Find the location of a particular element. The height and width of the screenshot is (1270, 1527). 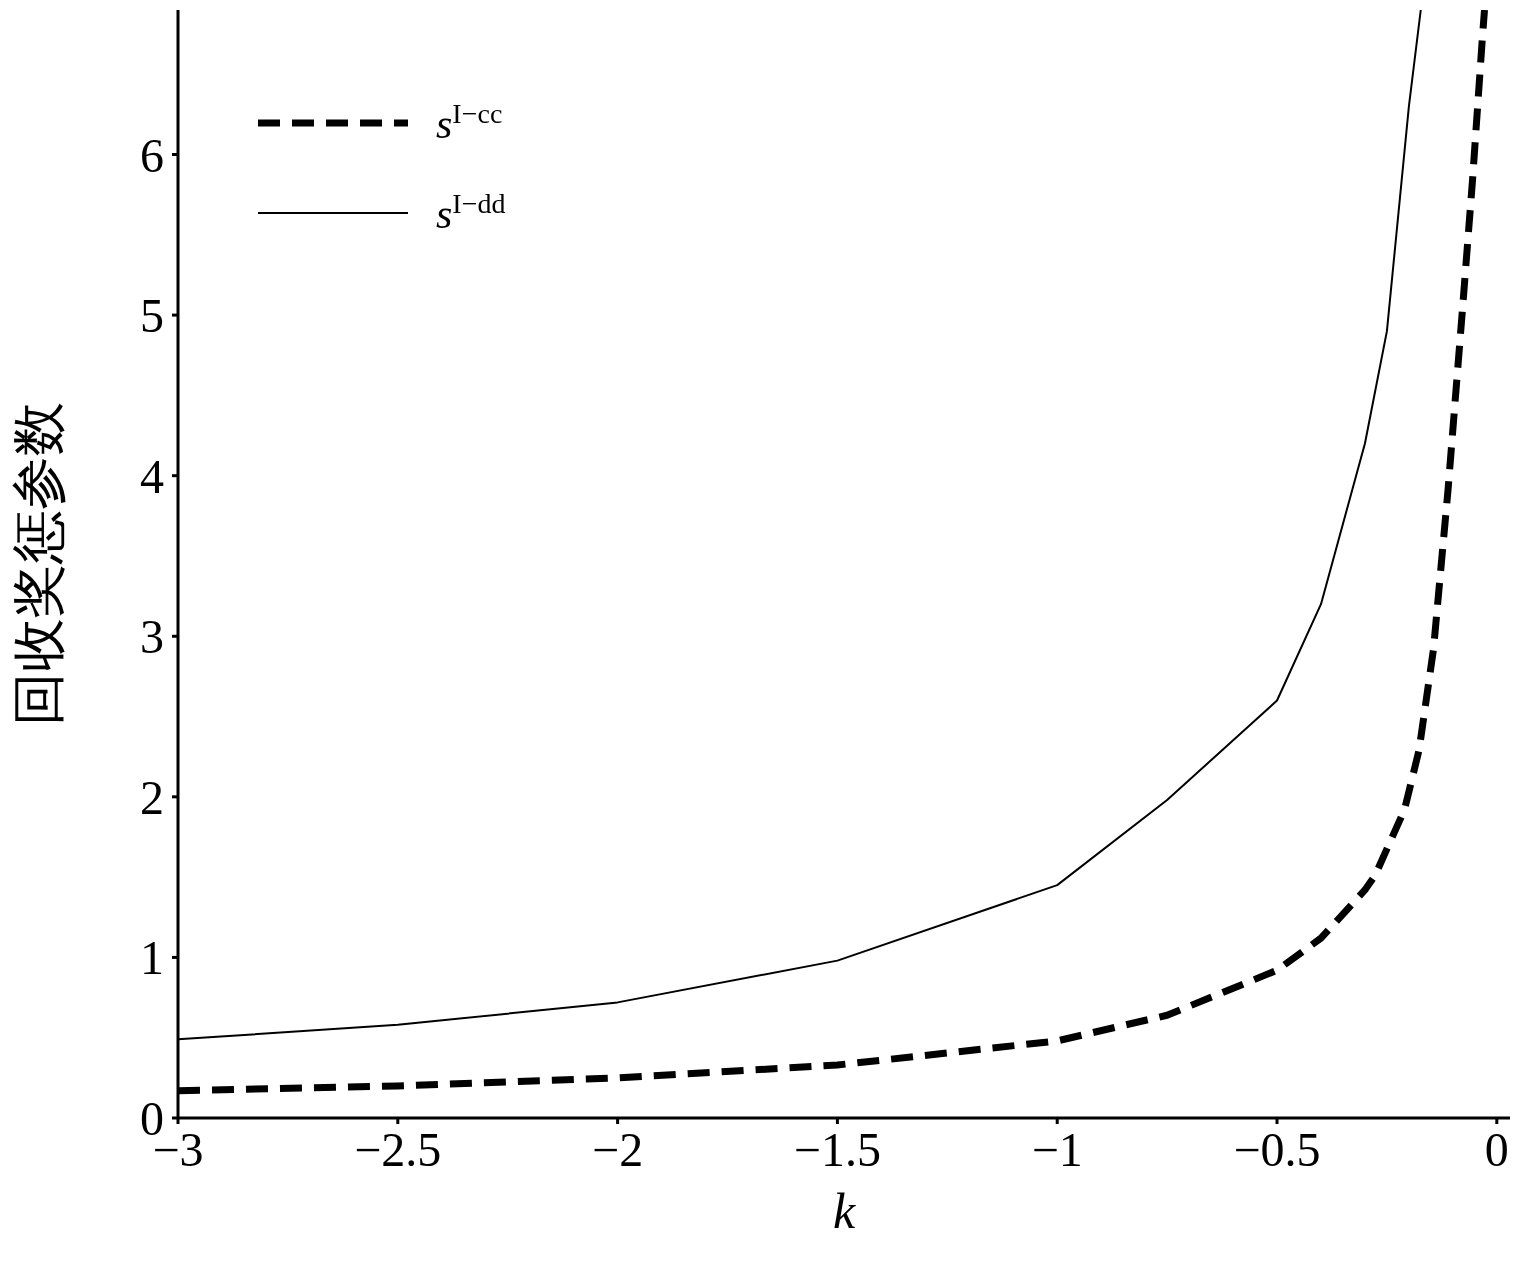

y-tick-label: 3 is located at coordinates (152, 637).